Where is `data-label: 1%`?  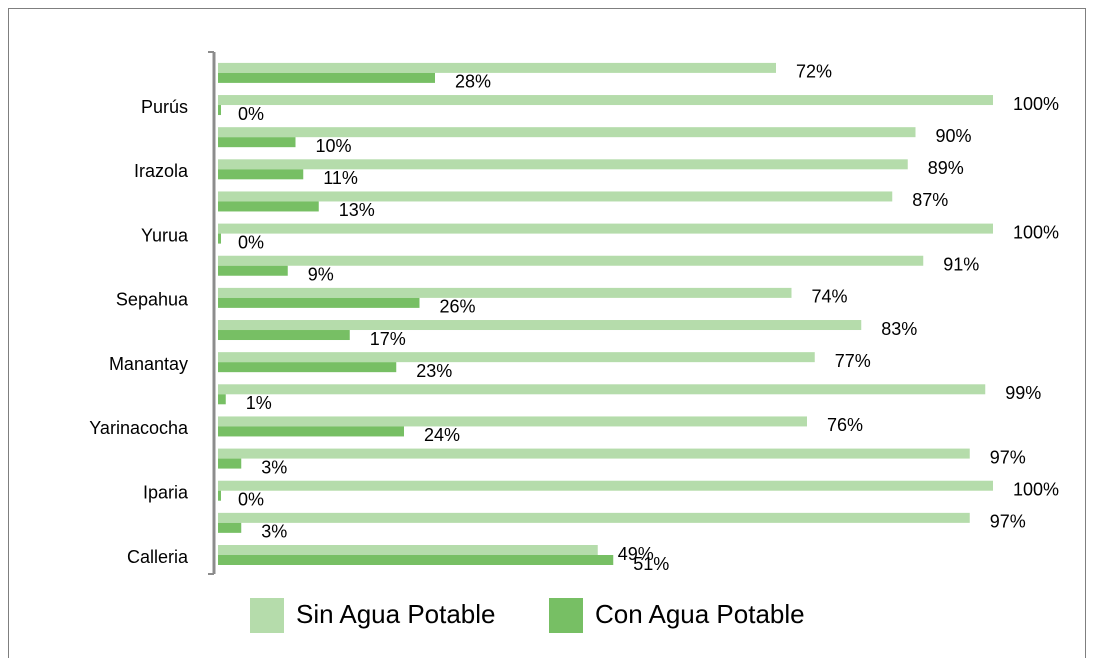 data-label: 1% is located at coordinates (259, 403).